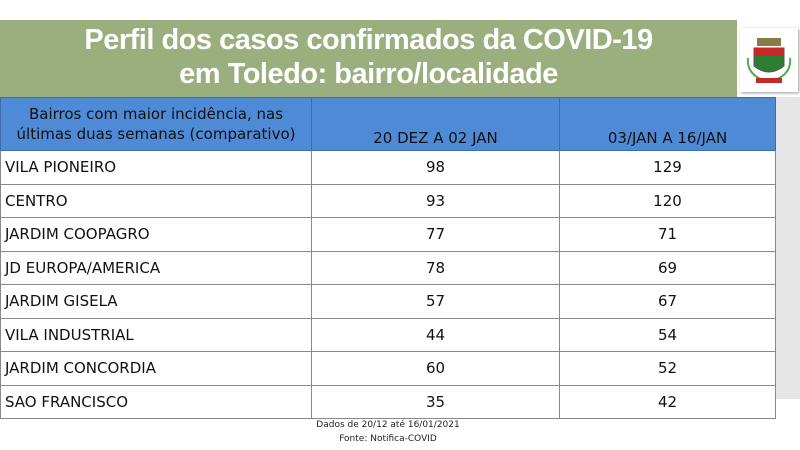 Image resolution: width=800 pixels, height=450 pixels. What do you see at coordinates (435, 301) in the screenshot?
I see `count-cell: 57` at bounding box center [435, 301].